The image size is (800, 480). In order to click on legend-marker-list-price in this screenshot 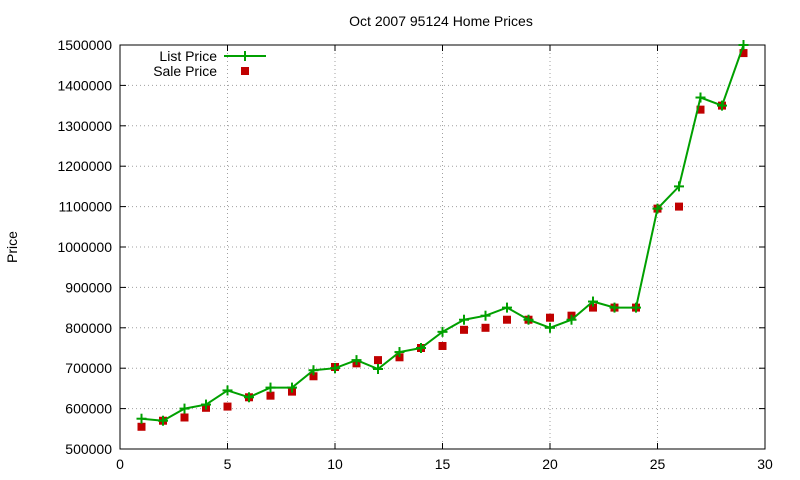, I will do `click(245, 56)`.